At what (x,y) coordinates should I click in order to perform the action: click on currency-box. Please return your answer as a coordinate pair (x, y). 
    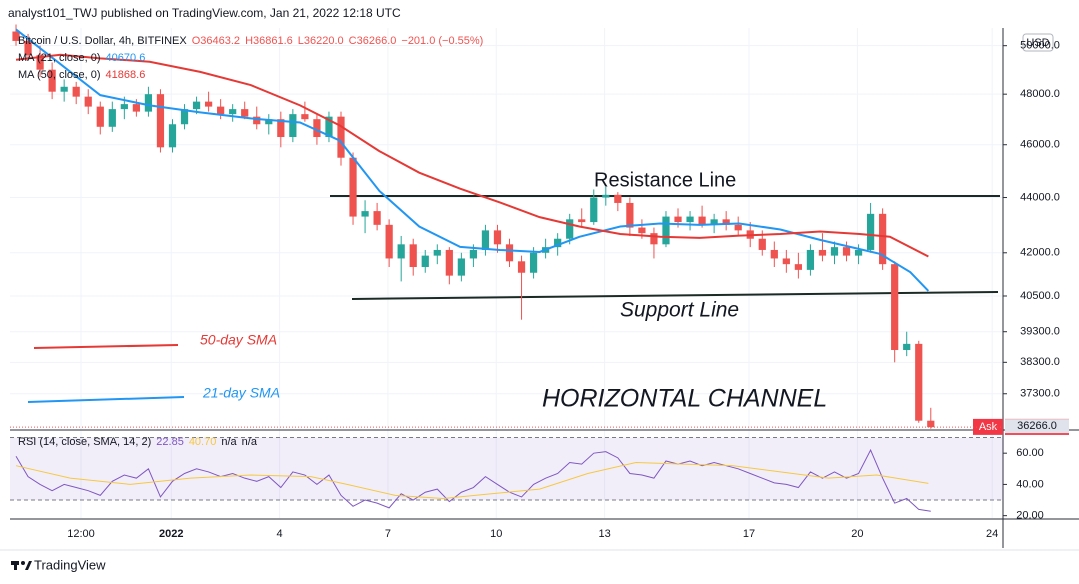
    Looking at the image, I should click on (1038, 42).